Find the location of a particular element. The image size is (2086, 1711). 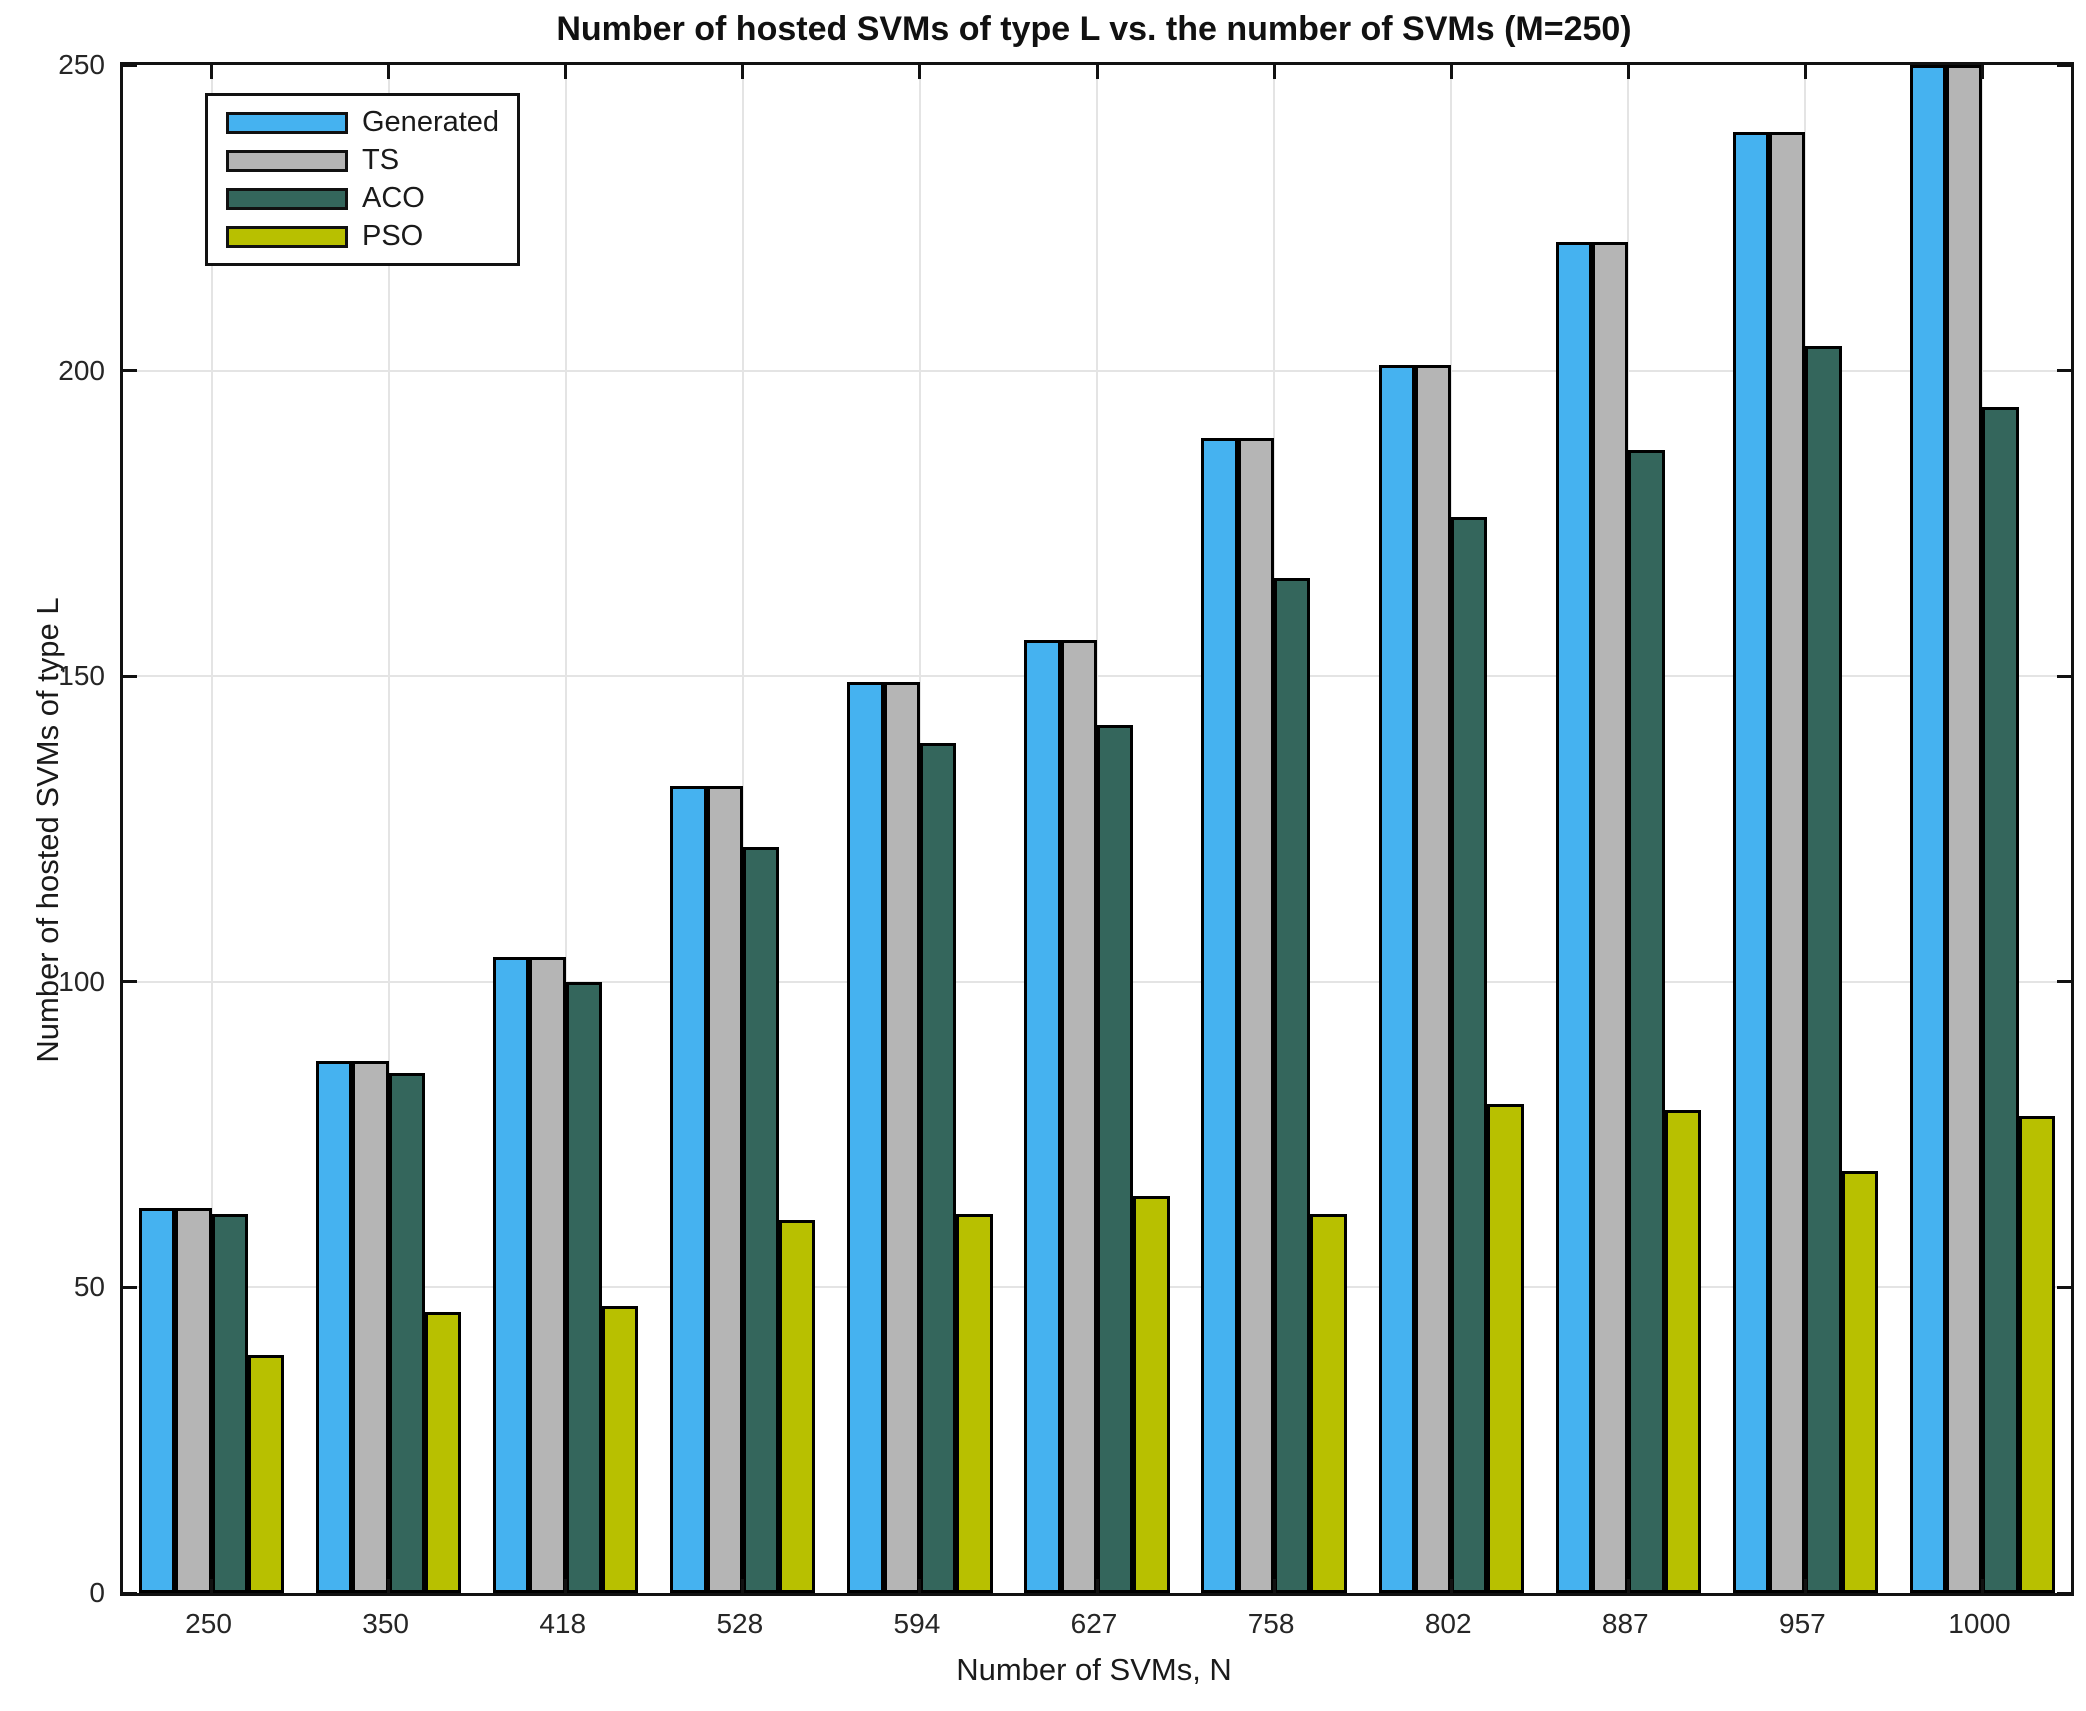

x-tick-label-1000: 1000 is located at coordinates (1979, 1623).